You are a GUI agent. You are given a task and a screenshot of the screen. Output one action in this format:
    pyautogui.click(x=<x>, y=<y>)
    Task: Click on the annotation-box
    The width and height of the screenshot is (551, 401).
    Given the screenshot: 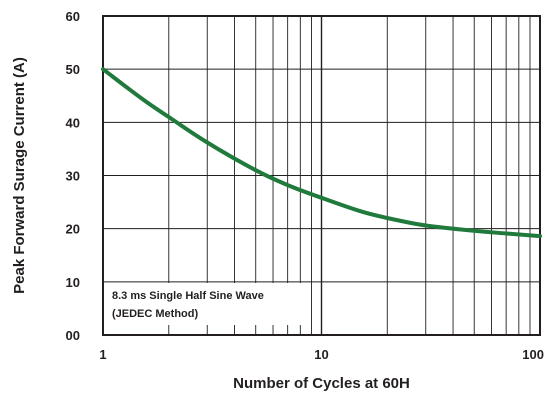 What is the action you would take?
    pyautogui.click(x=206, y=304)
    